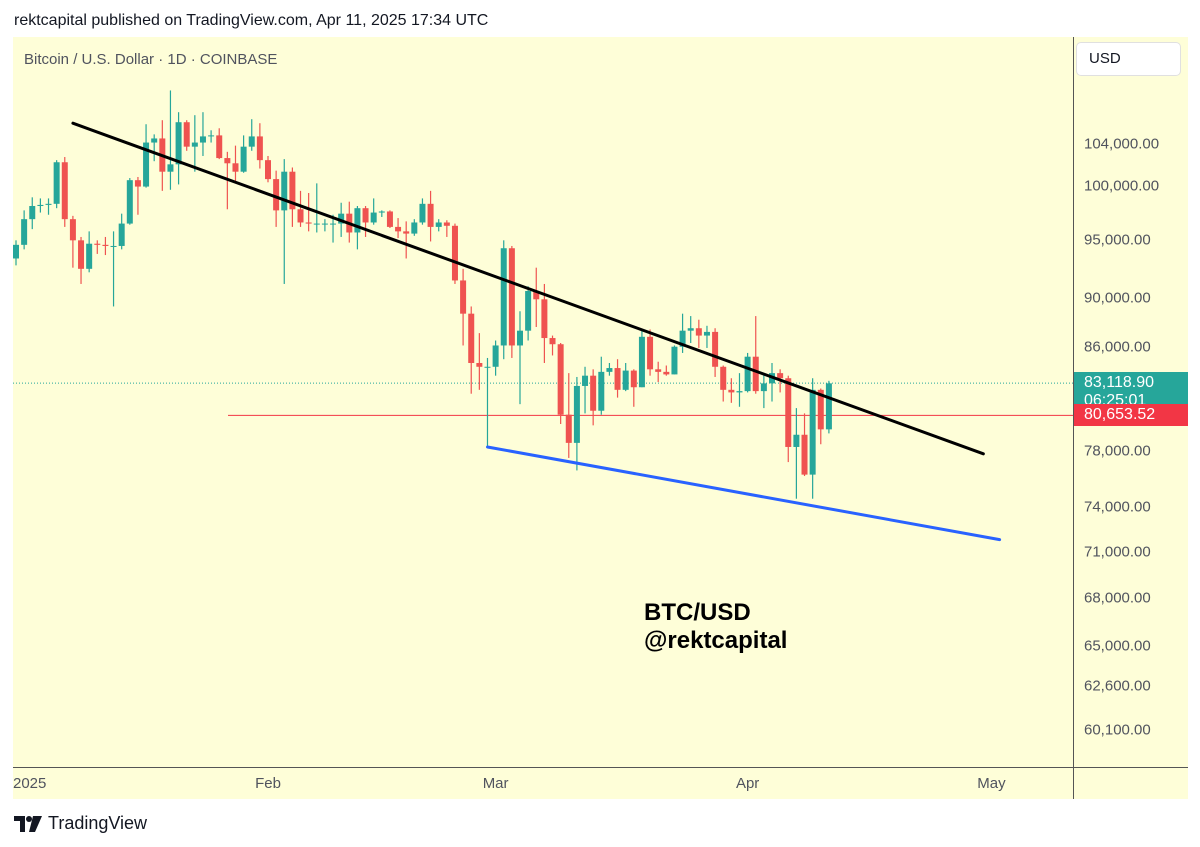 This screenshot has width=1200, height=847. I want to click on support-trendline, so click(743, 493).